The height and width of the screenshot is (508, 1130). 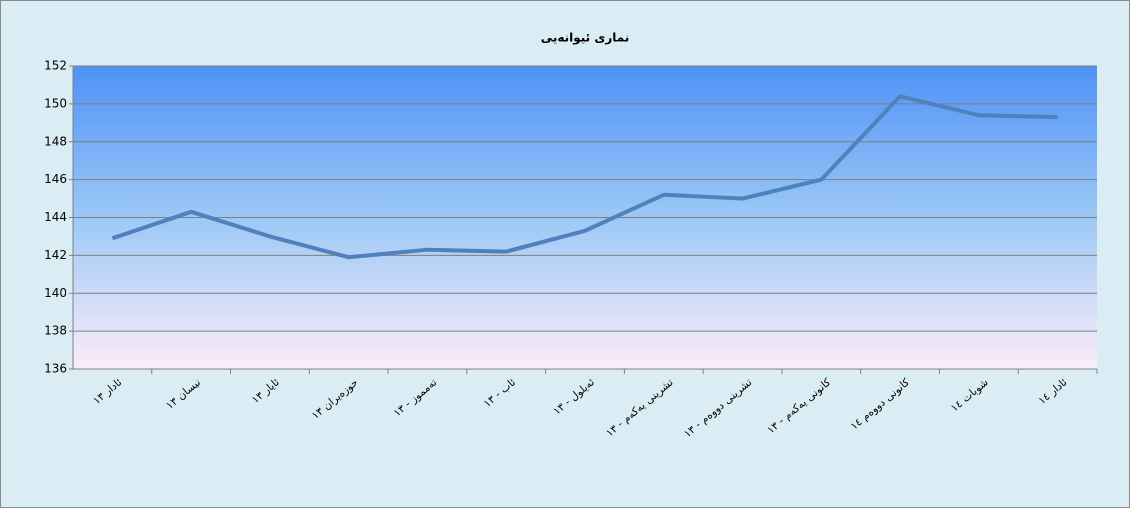 I want to click on y-tick-label: 148, so click(x=55, y=141).